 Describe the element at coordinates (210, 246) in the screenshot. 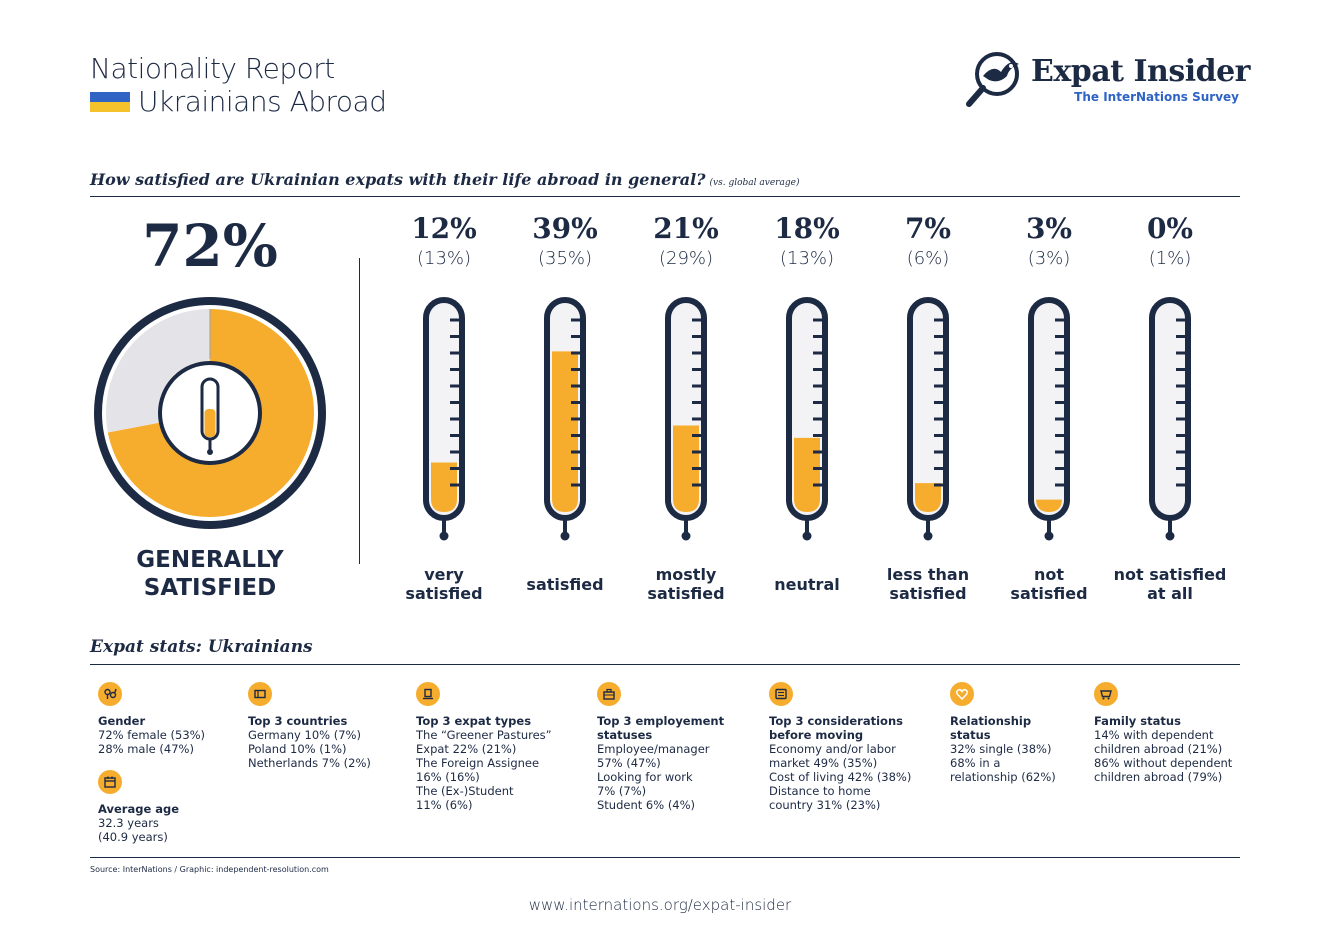

I see `summary-percentage: 72%` at that location.